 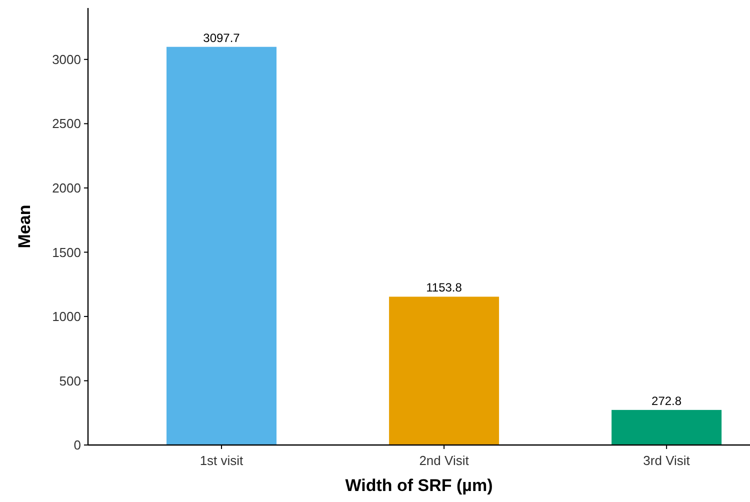 What do you see at coordinates (221, 37) in the screenshot?
I see `data-label: 3097.7` at bounding box center [221, 37].